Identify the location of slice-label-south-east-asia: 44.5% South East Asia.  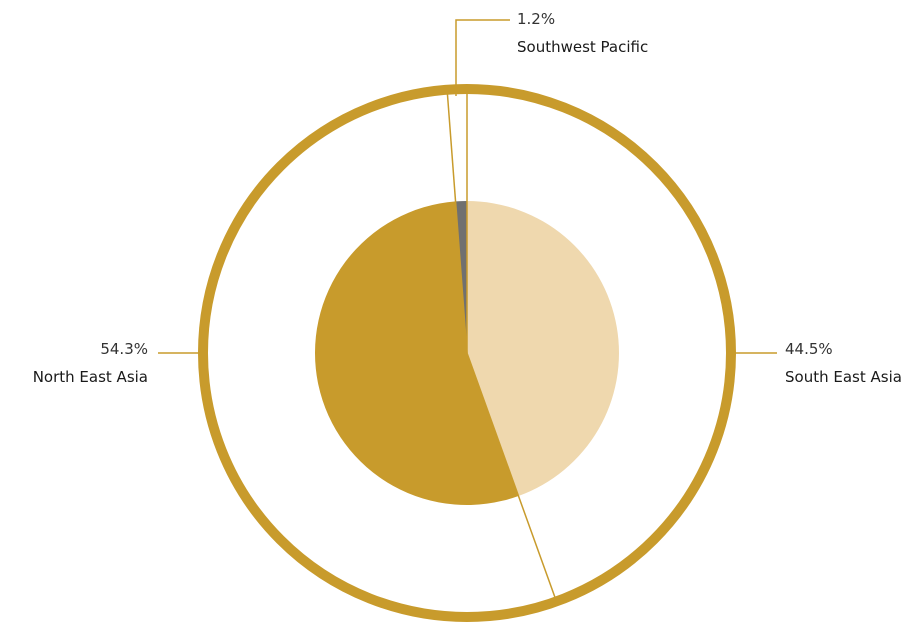
(843, 363).